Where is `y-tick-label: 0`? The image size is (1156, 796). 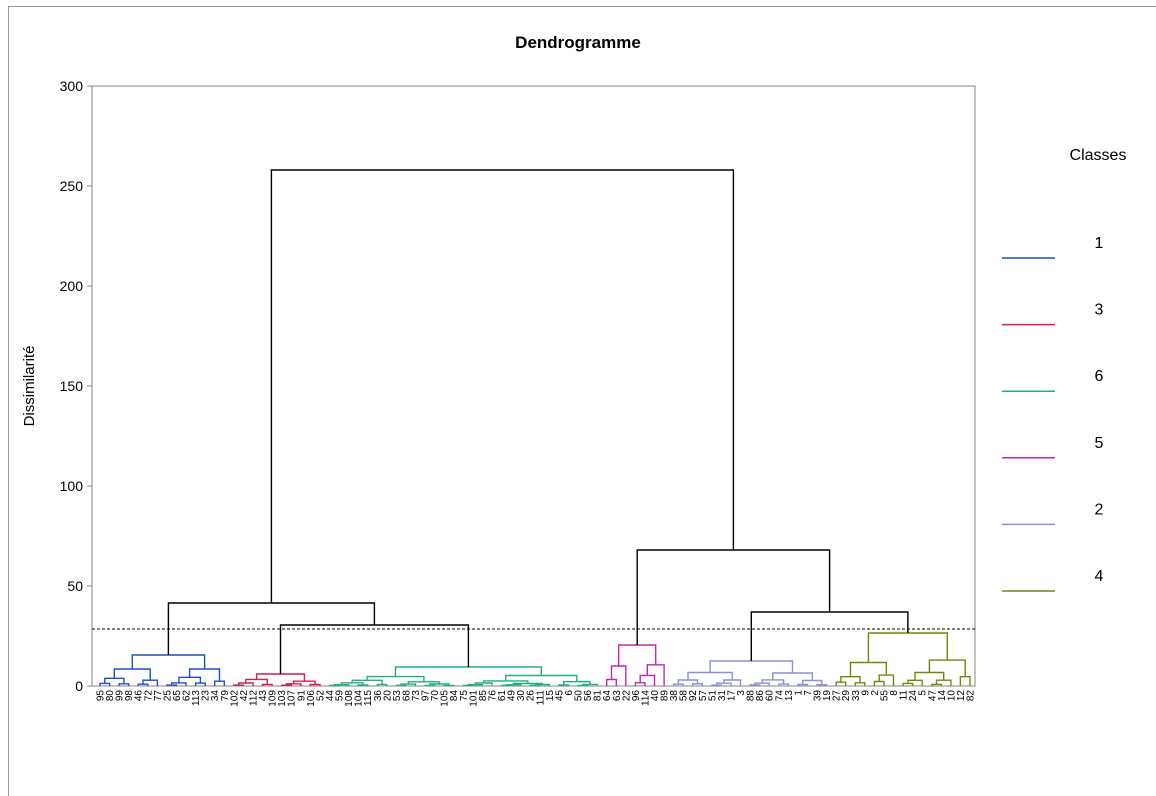 y-tick-label: 0 is located at coordinates (79, 686).